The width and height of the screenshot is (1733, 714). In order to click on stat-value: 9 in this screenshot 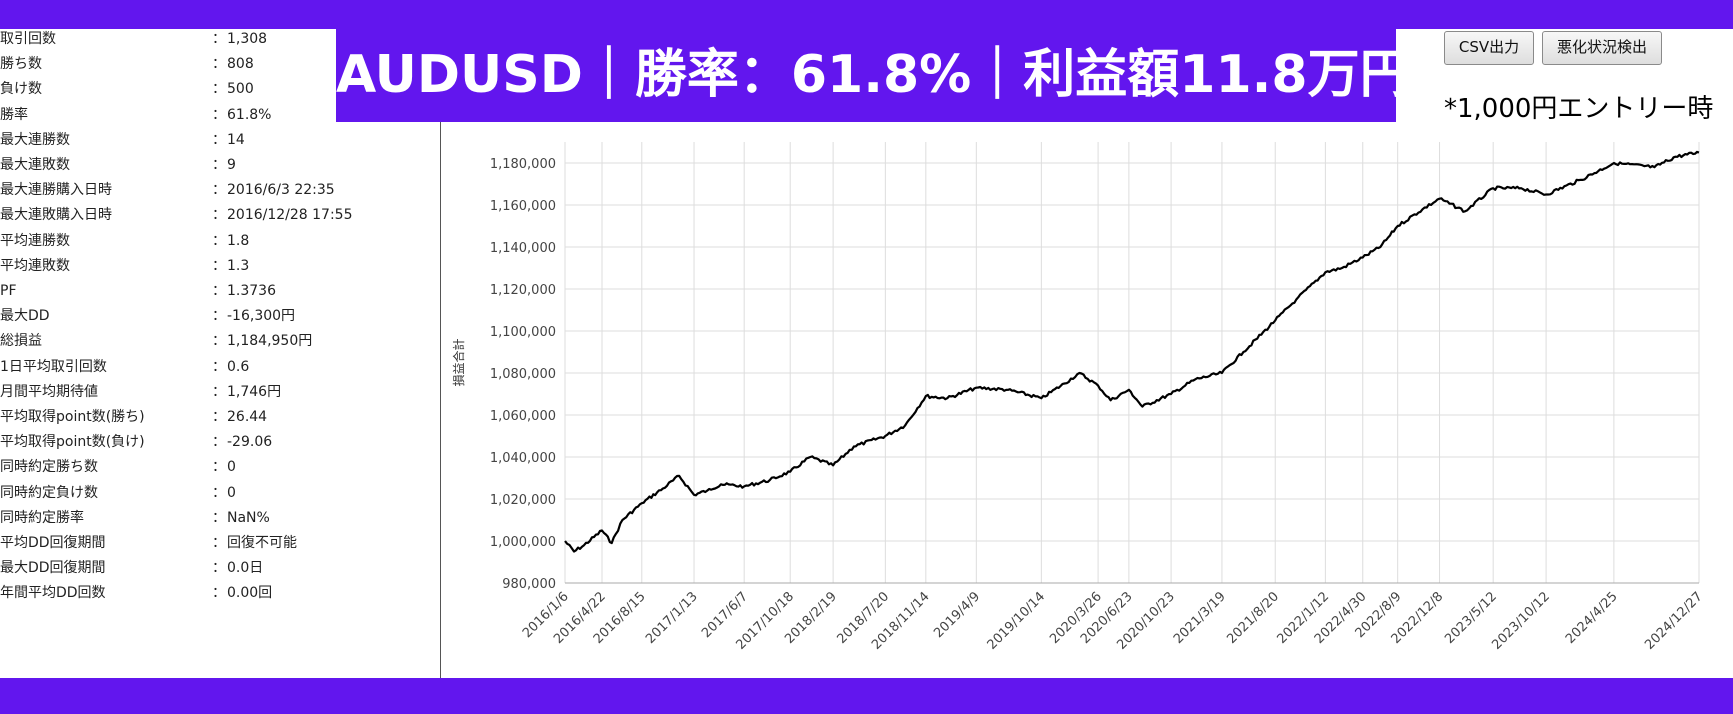, I will do `click(231, 165)`.